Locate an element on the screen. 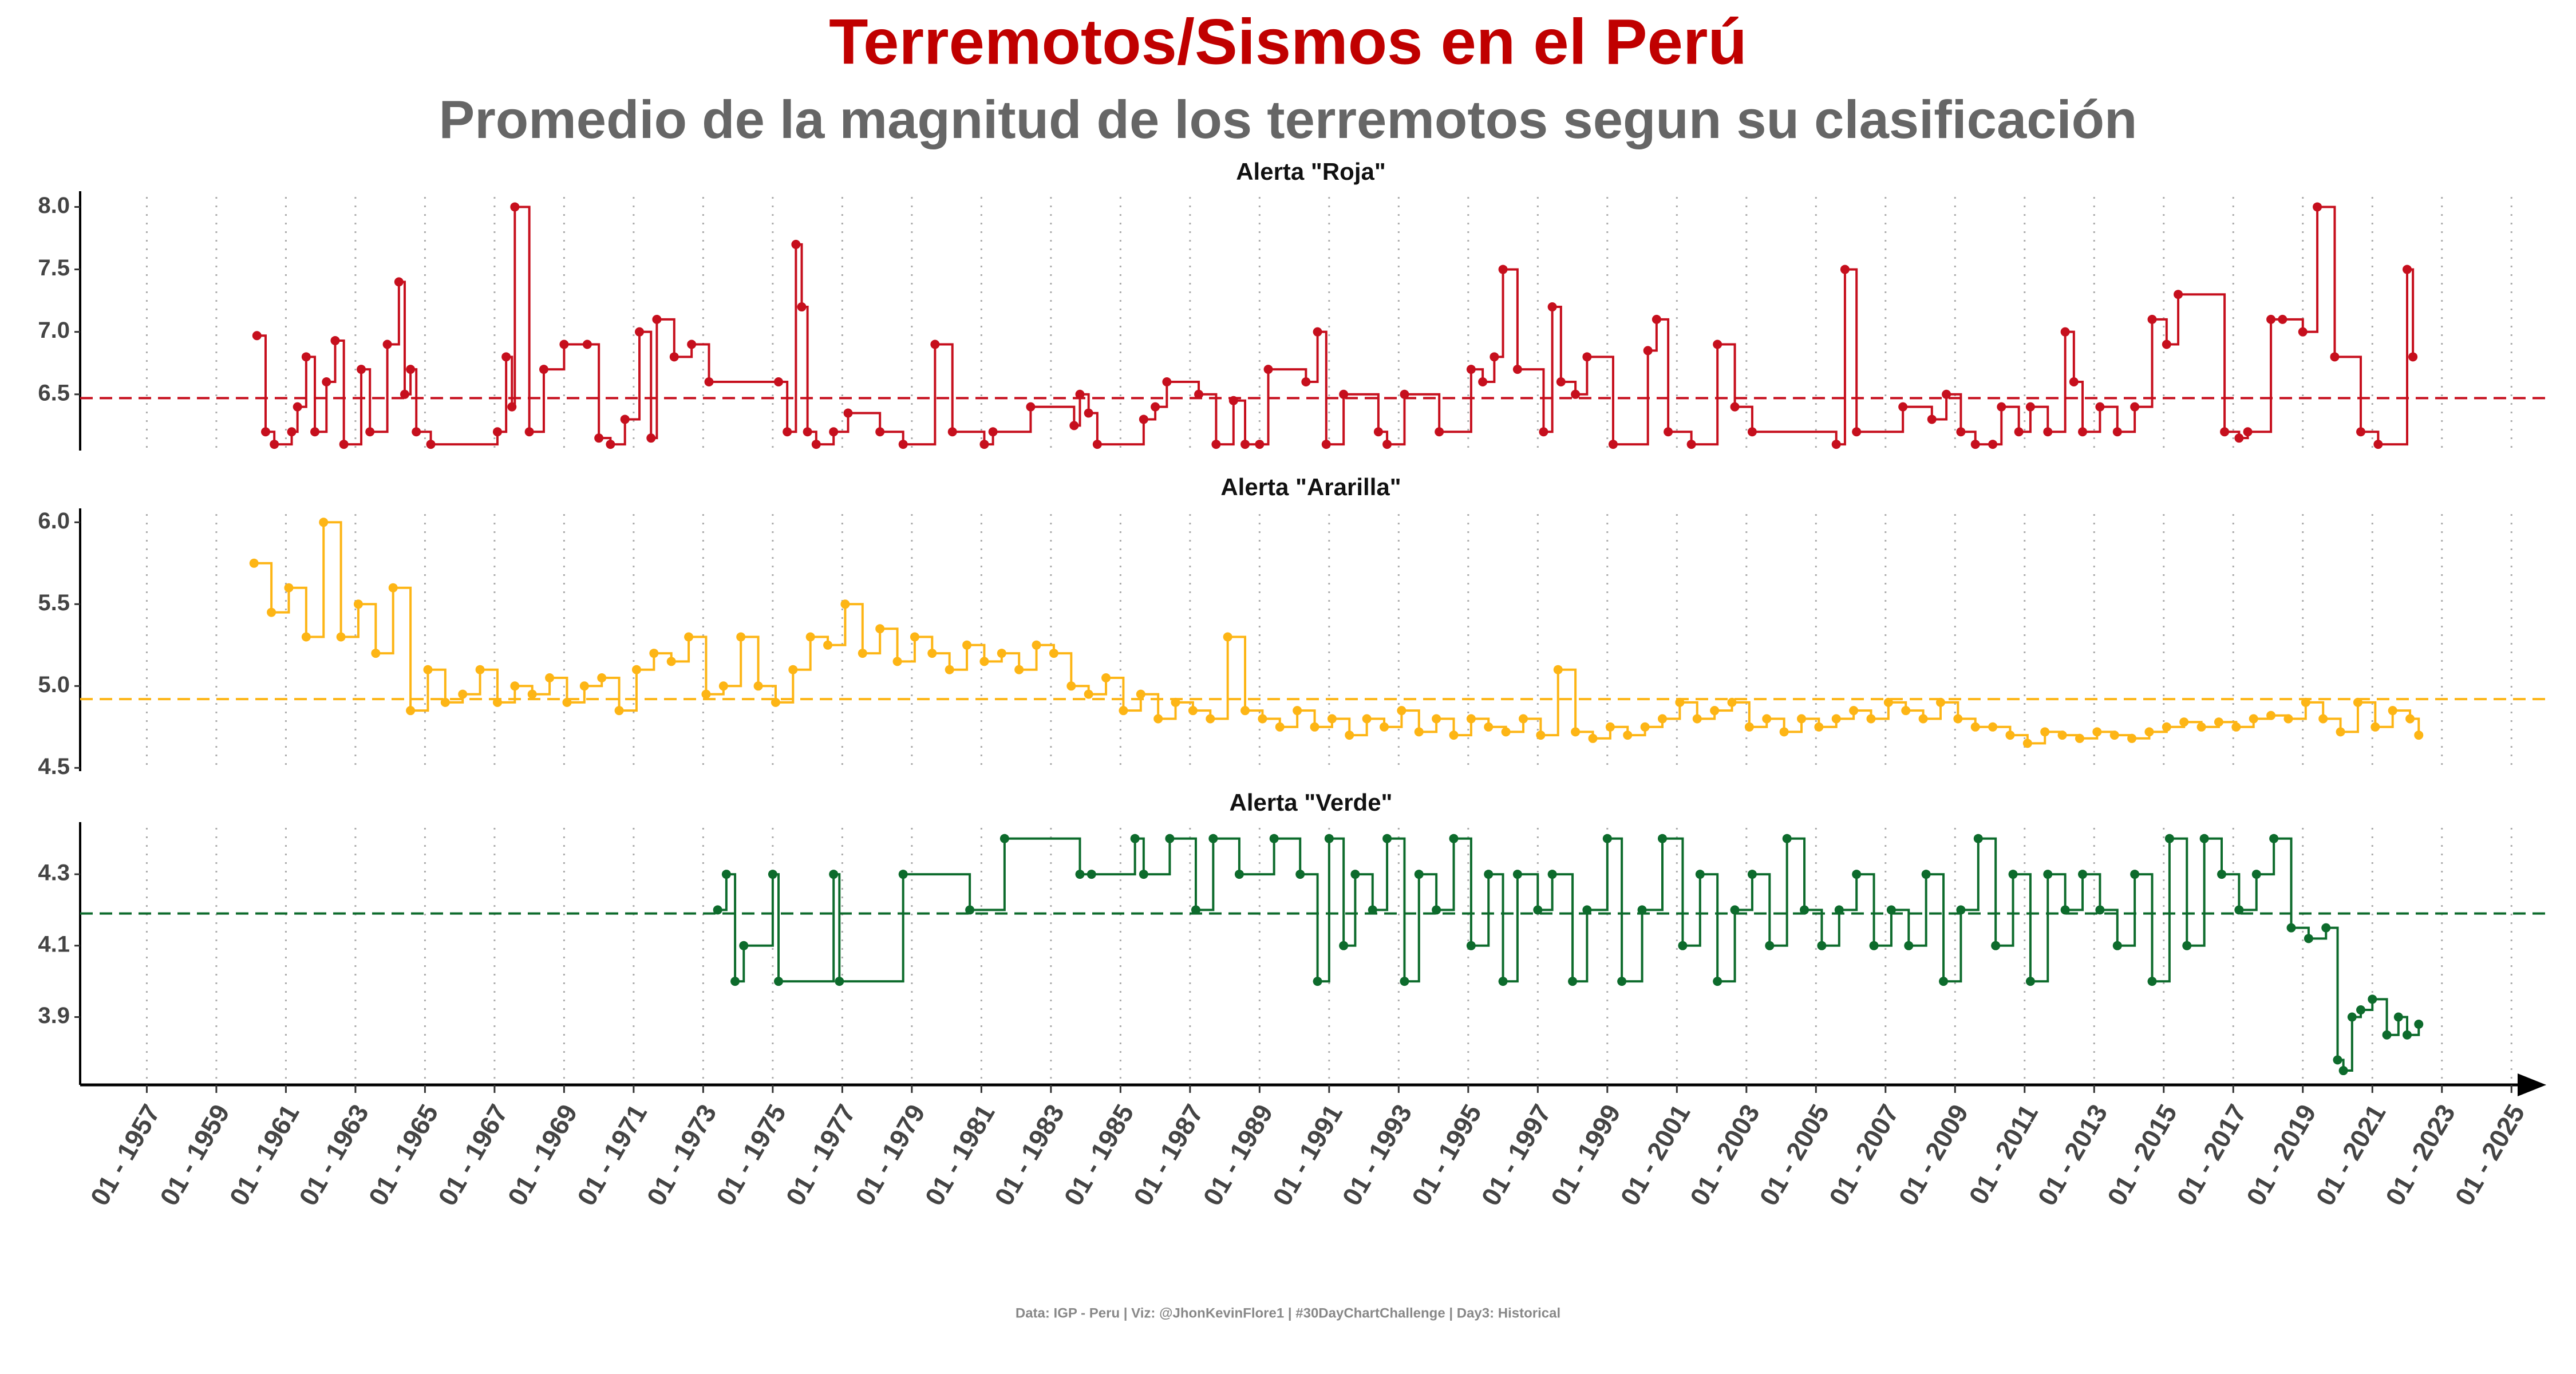 Image resolution: width=2576 pixels, height=1374 pixels. y-tick-label: 3.9 is located at coordinates (54, 1016).